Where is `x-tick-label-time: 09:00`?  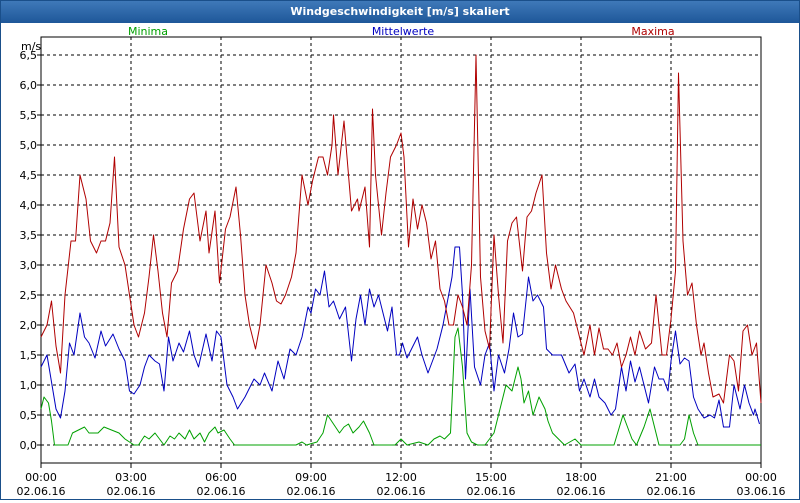
x-tick-label-time: 09:00 is located at coordinates (311, 477).